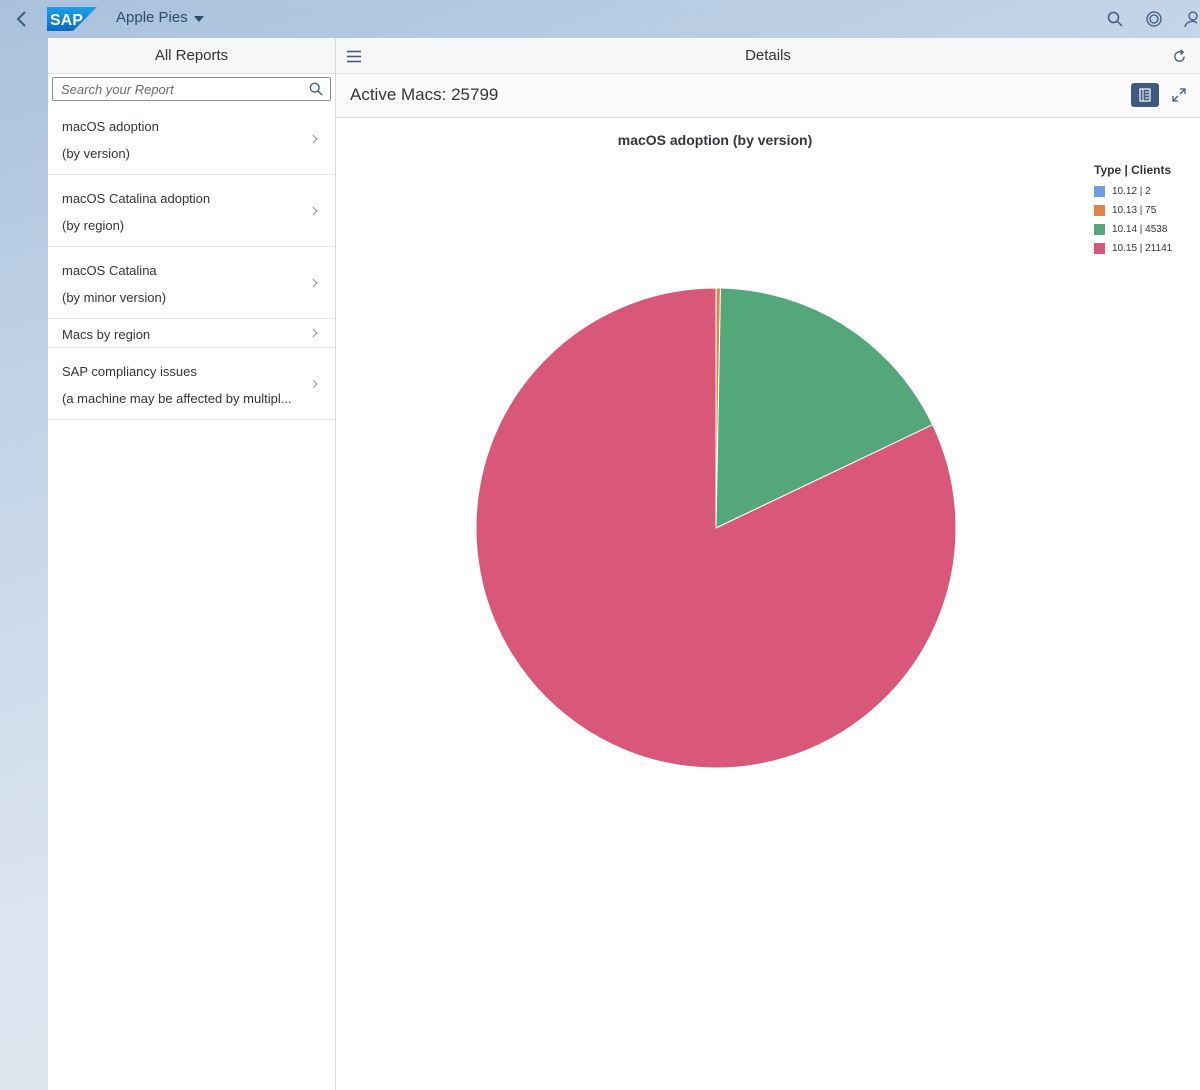 The width and height of the screenshot is (1200, 1090). I want to click on detail-title: Details, so click(768, 55).